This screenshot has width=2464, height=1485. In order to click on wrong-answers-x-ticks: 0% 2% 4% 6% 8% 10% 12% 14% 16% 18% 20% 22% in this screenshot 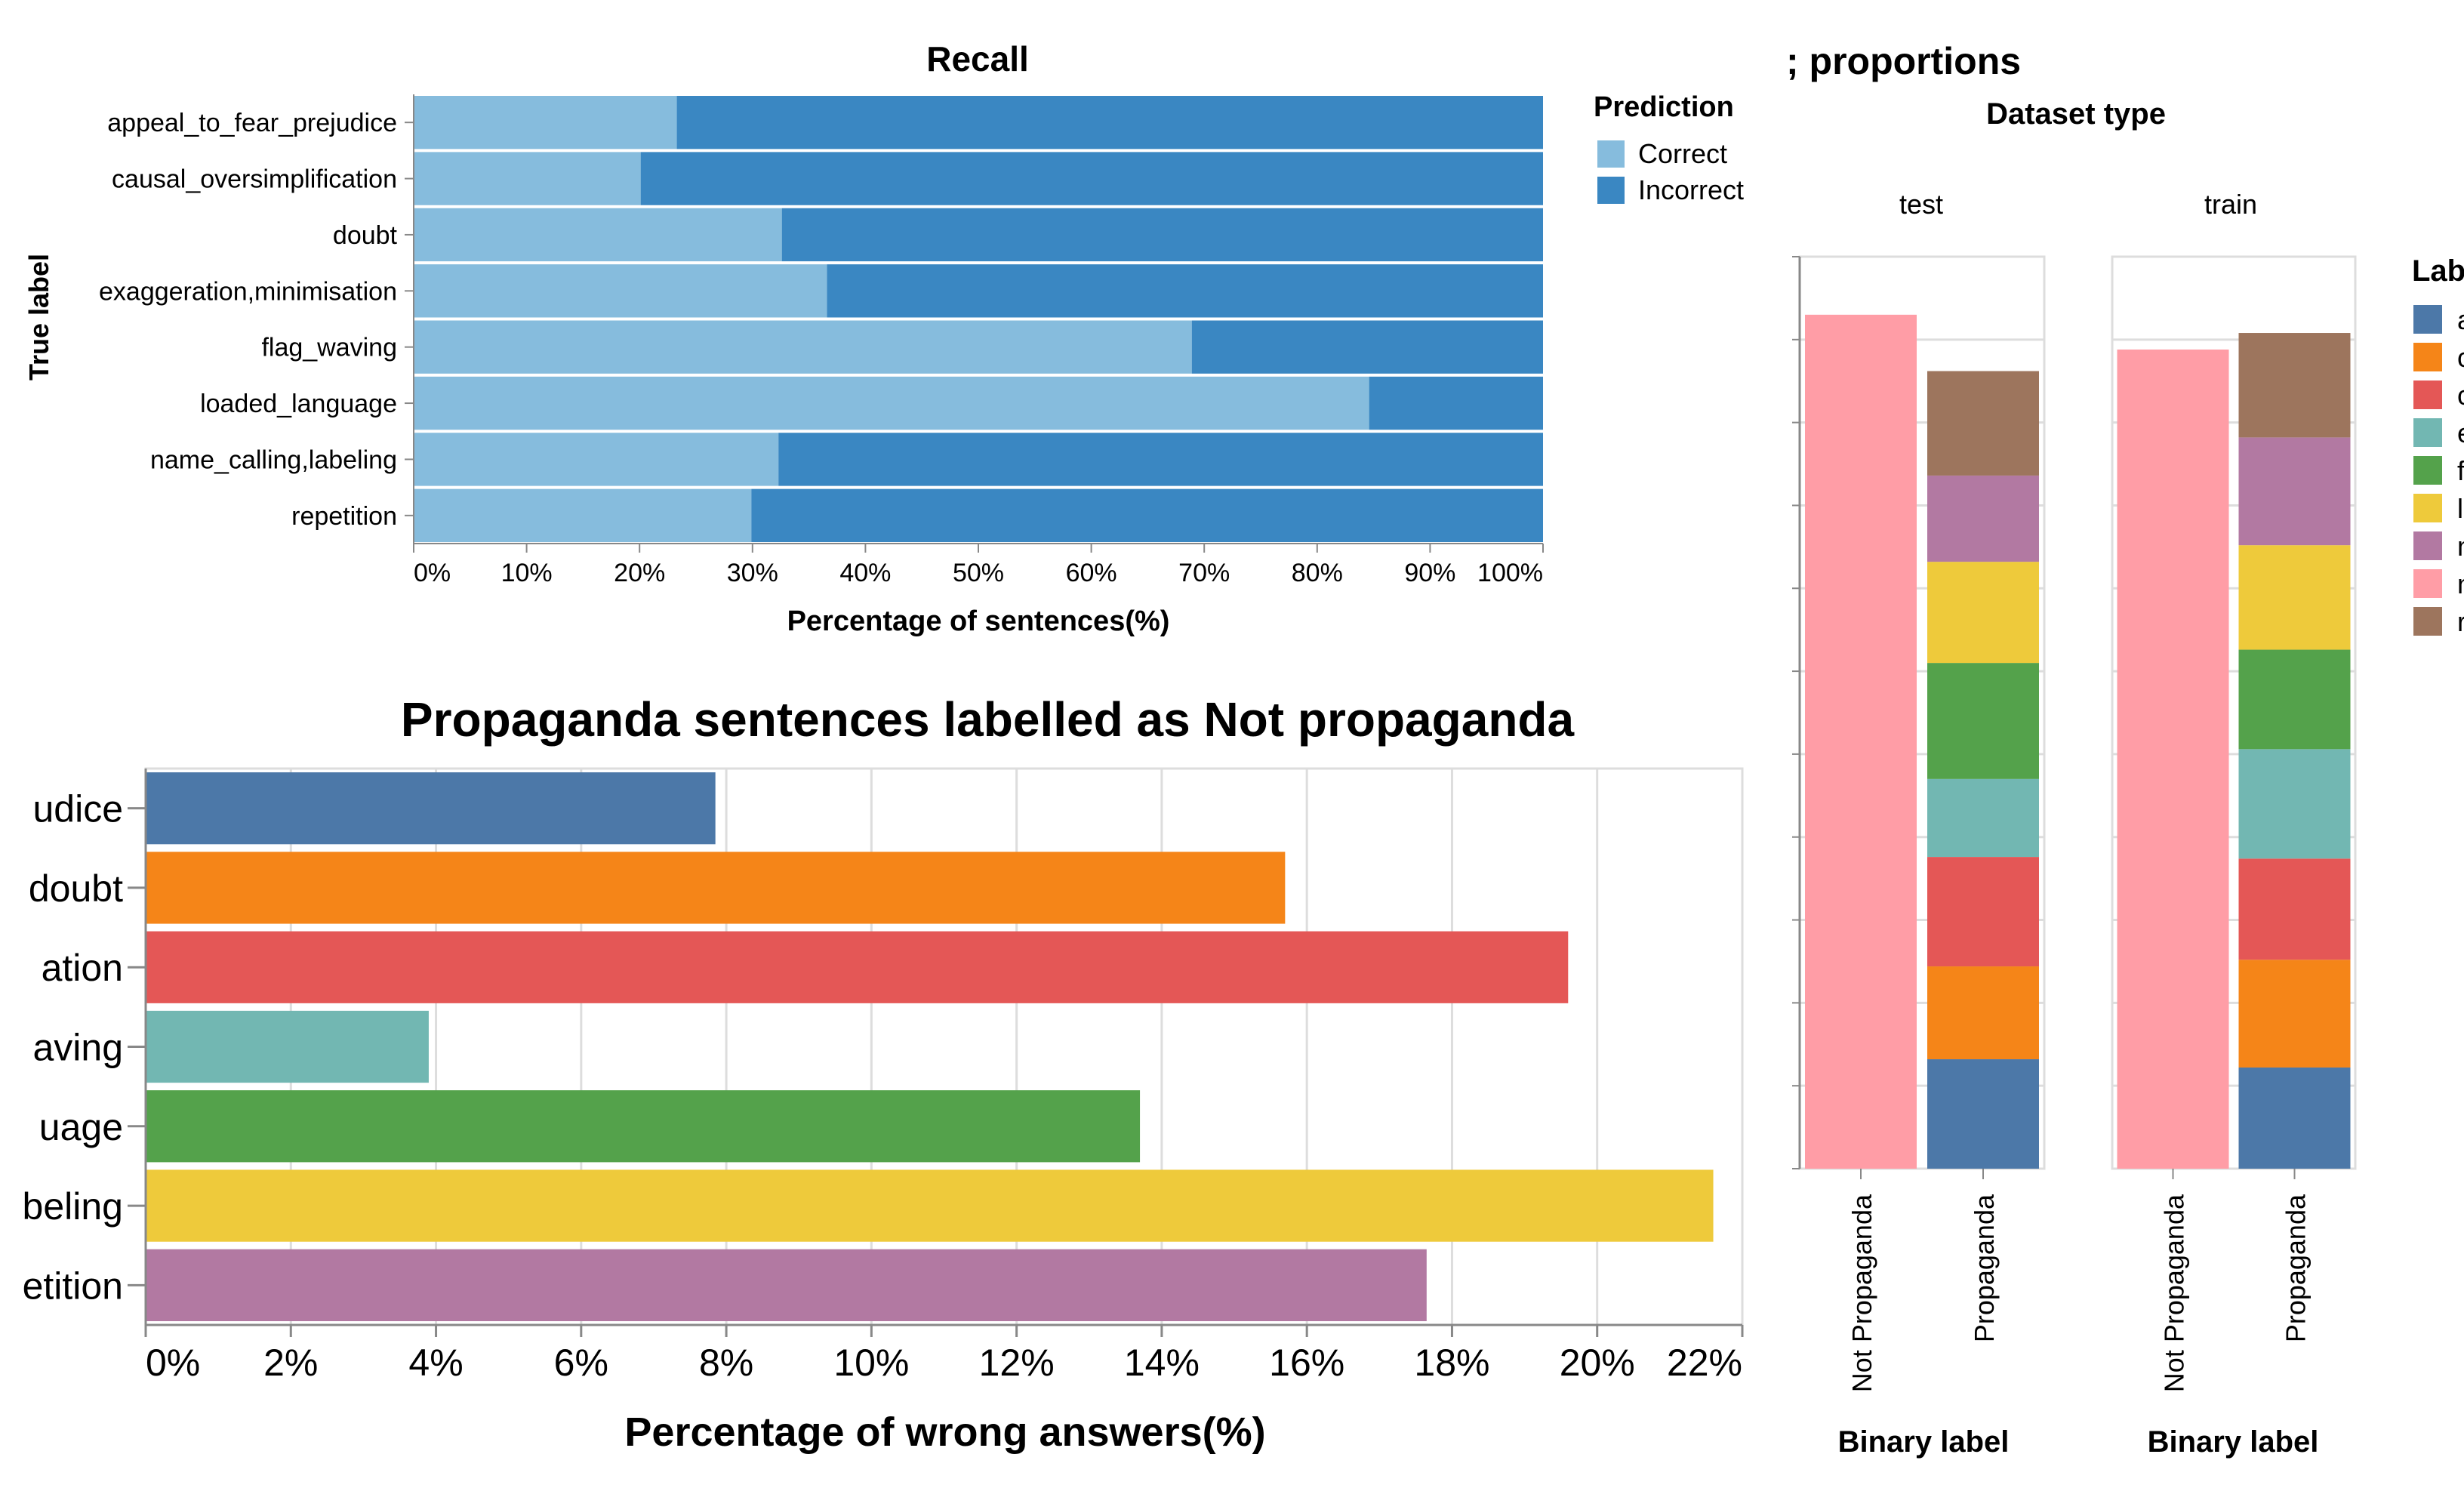, I will do `click(944, 1353)`.